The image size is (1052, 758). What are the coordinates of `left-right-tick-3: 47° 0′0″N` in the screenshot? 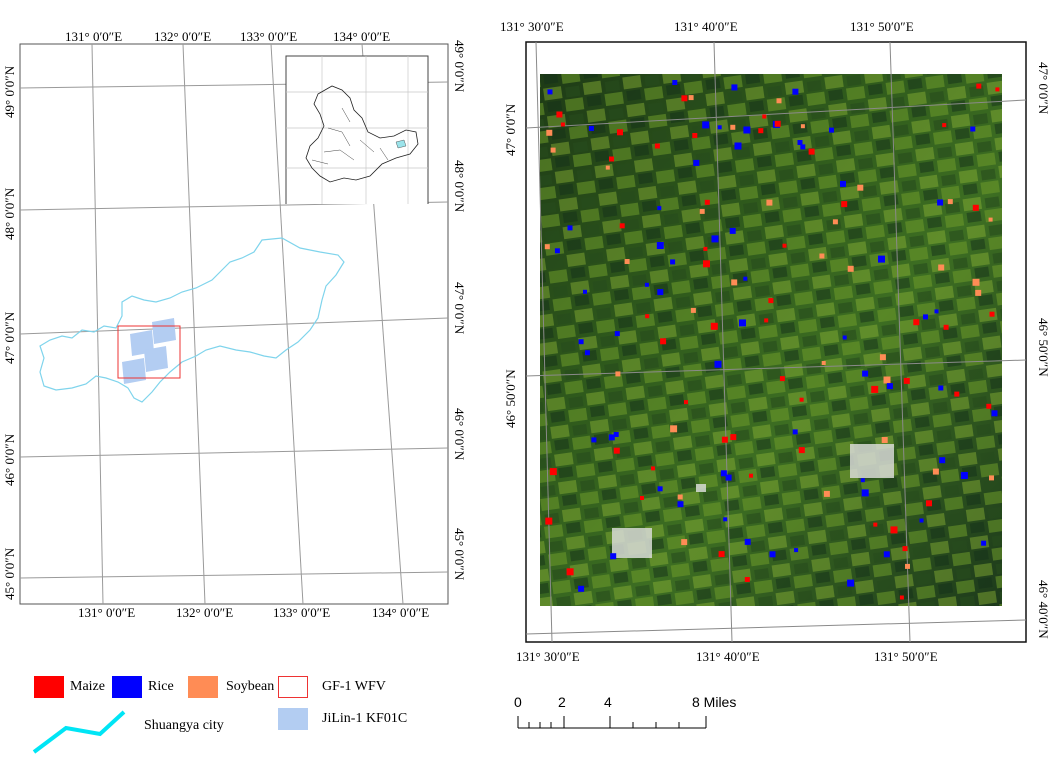 It's located at (459, 308).